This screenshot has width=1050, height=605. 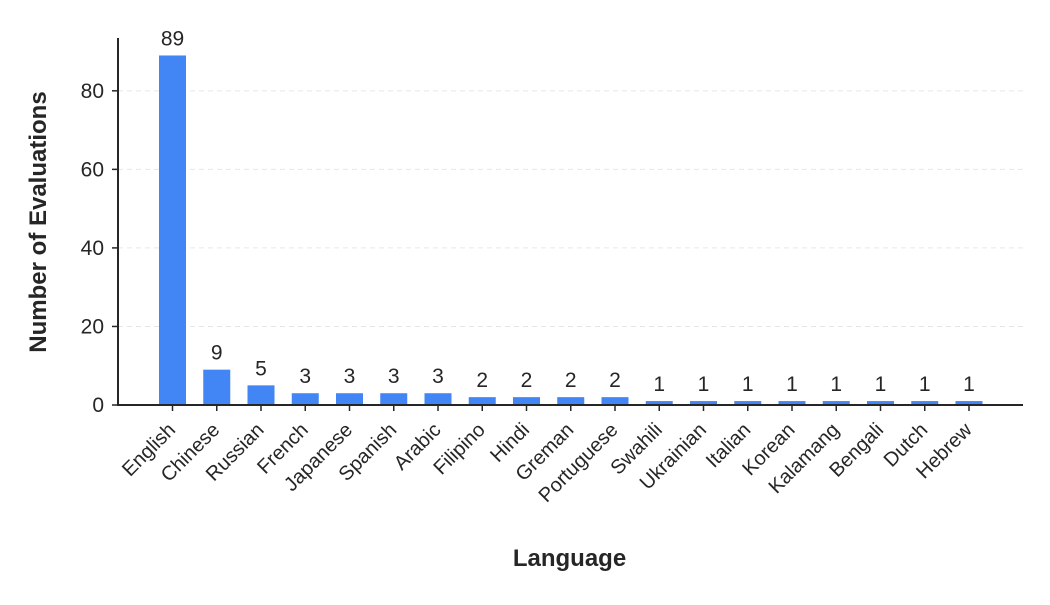 What do you see at coordinates (217, 353) in the screenshot?
I see `data-label: 9` at bounding box center [217, 353].